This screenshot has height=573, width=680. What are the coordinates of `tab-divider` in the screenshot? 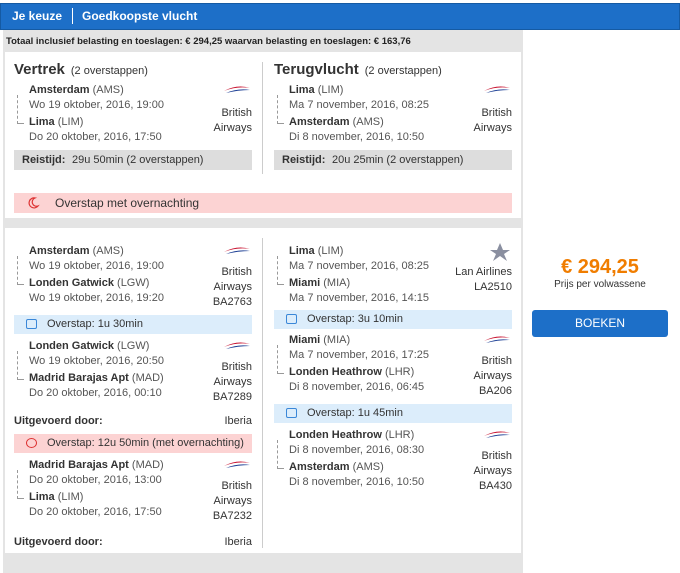 It's located at (72, 16).